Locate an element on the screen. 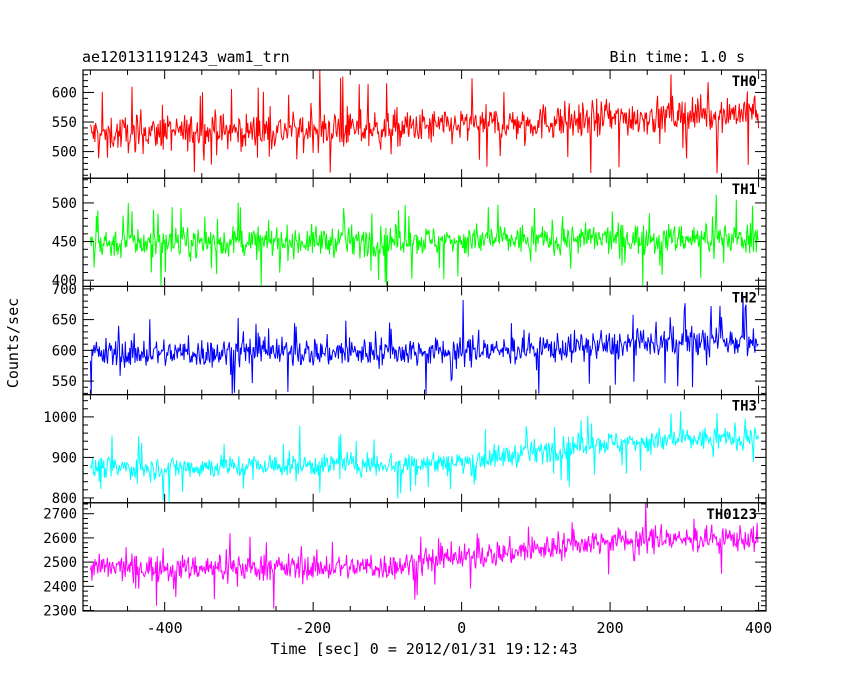  y-tick-label: 1000 is located at coordinates (60, 418).